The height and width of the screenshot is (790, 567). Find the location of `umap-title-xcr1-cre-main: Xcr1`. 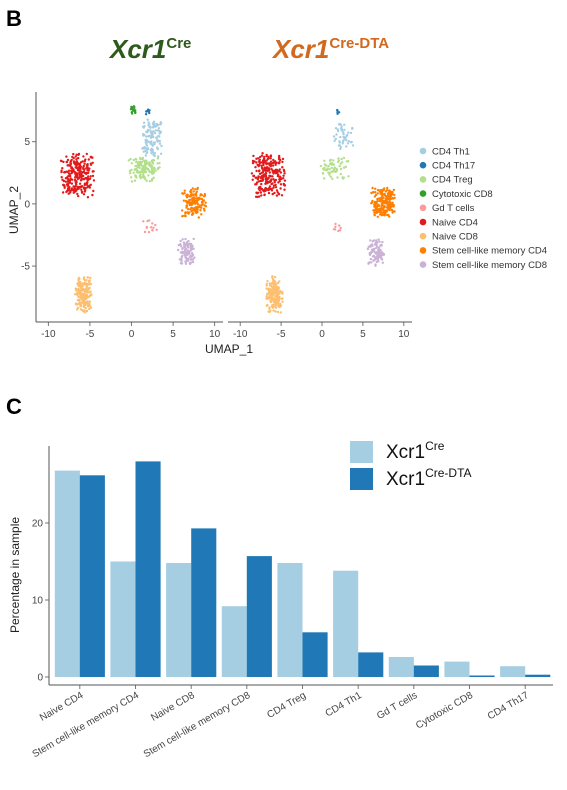

umap-title-xcr1-cre-main: Xcr1 is located at coordinates (137, 49).